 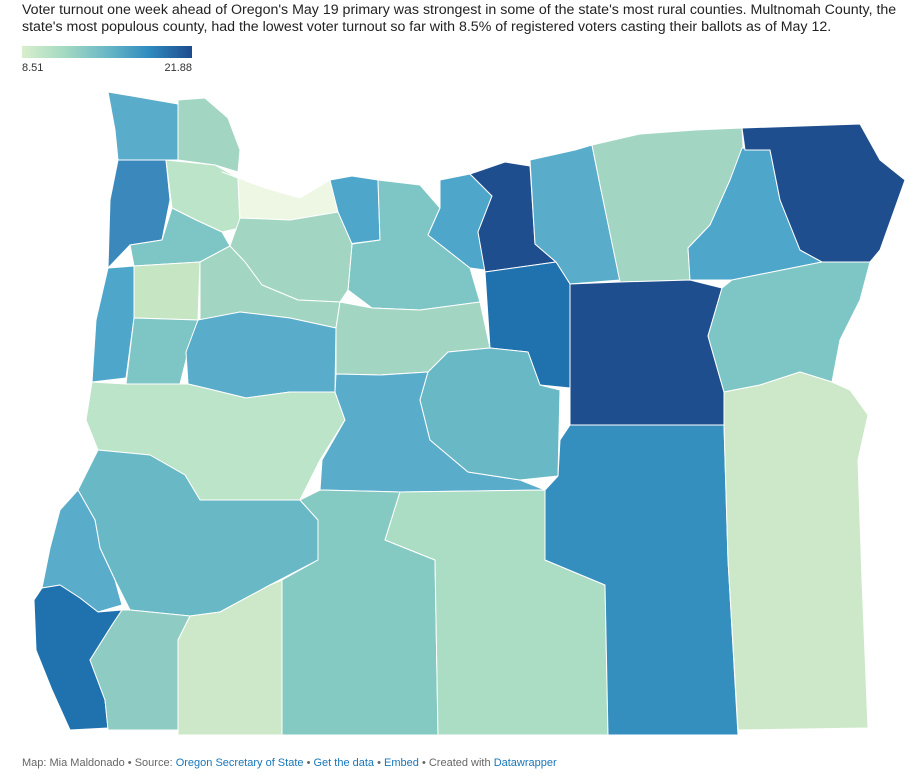 What do you see at coordinates (230, 657) in the screenshot?
I see `county-jackson` at bounding box center [230, 657].